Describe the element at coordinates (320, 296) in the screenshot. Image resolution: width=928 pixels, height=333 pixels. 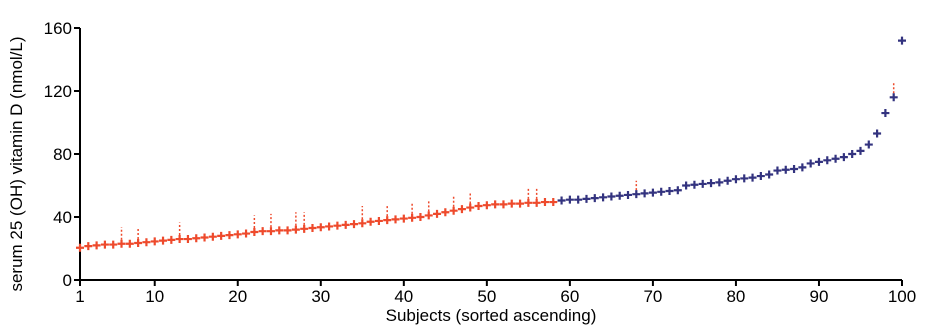
I see `x-tick-label: 30` at that location.